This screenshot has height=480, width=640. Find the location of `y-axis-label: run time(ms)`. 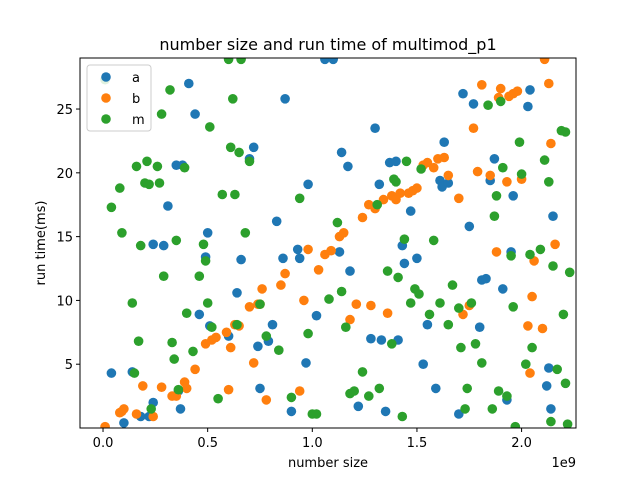

y-axis-label: run time(ms) is located at coordinates (41, 243).